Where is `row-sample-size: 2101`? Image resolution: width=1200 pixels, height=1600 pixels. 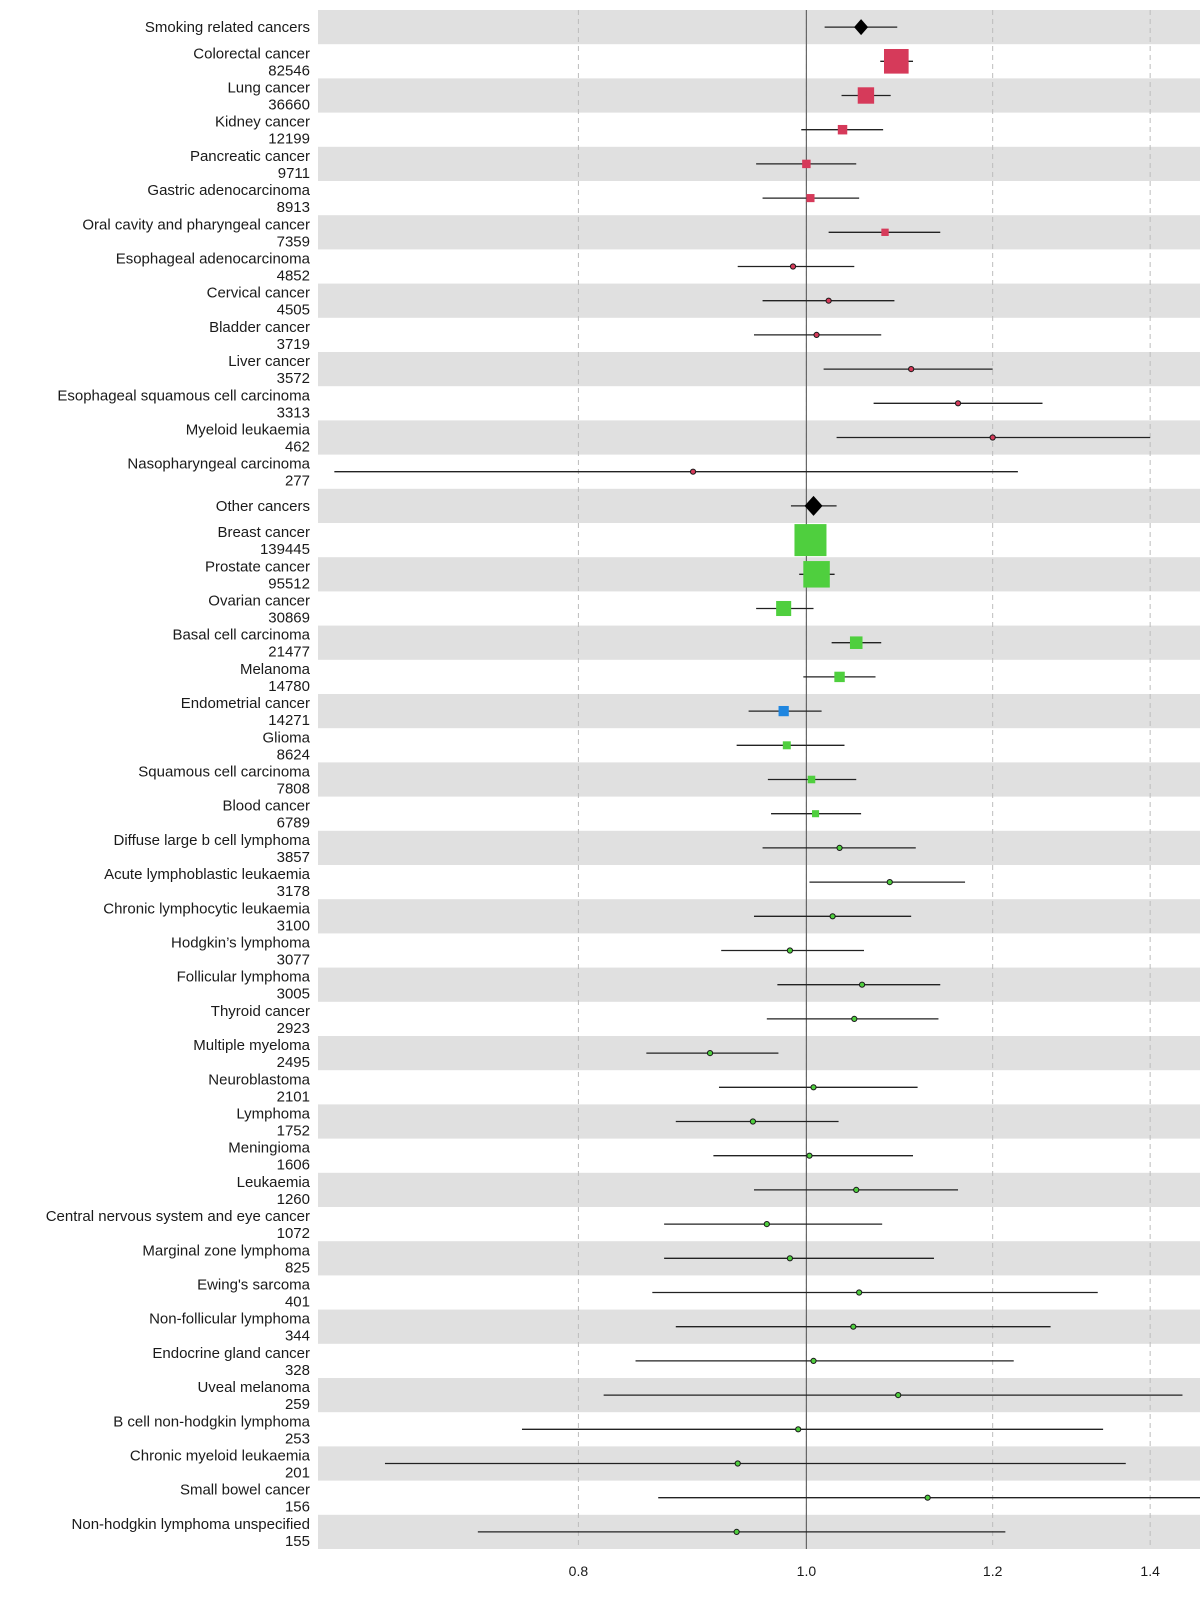 row-sample-size: 2101 is located at coordinates (293, 1096).